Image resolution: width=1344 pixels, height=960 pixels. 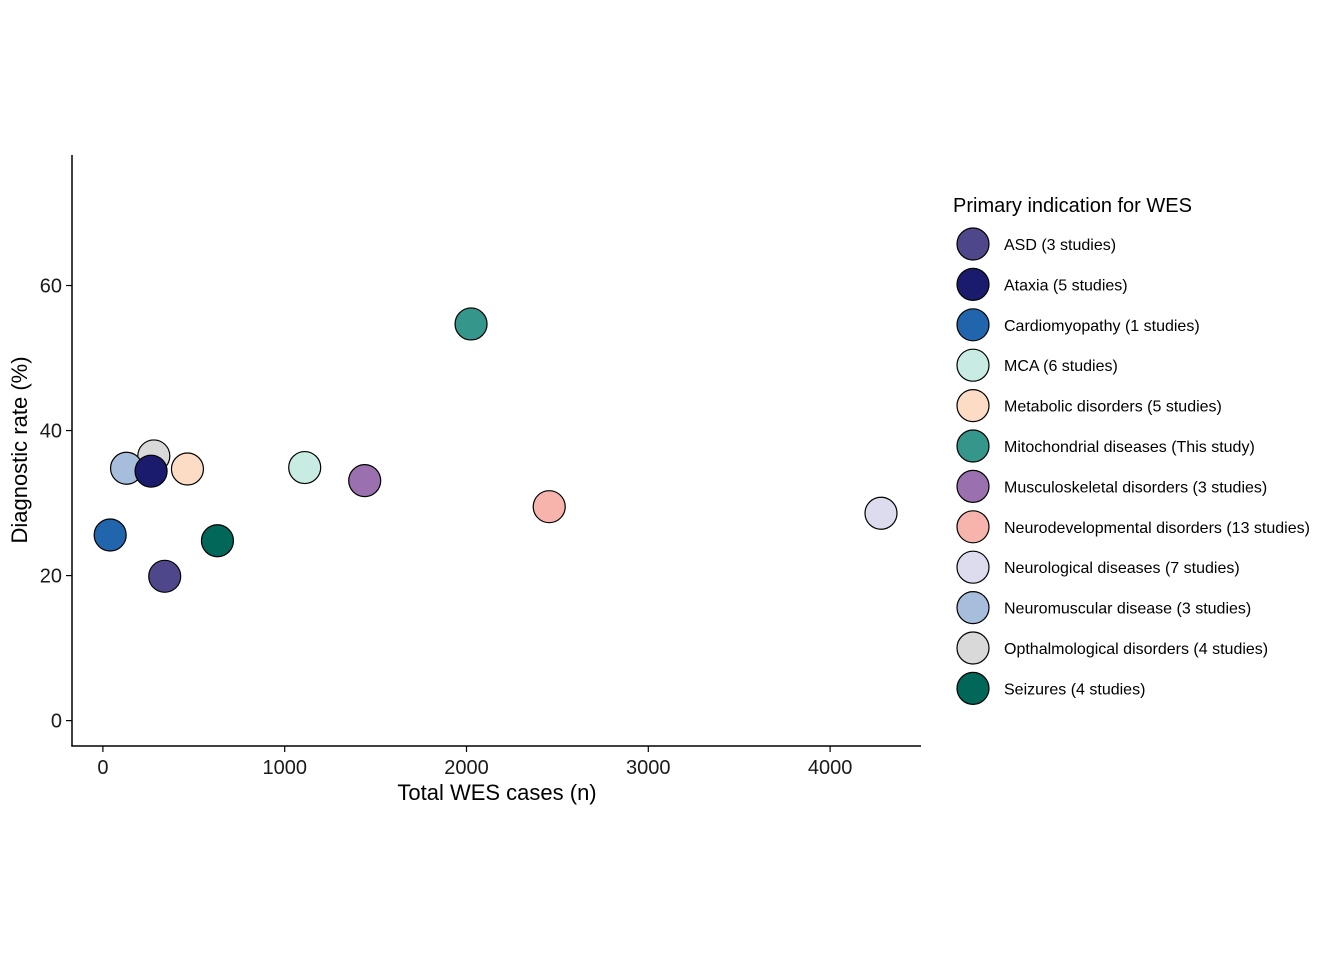 I want to click on legend-label: ASD (3 studies), so click(x=1060, y=245).